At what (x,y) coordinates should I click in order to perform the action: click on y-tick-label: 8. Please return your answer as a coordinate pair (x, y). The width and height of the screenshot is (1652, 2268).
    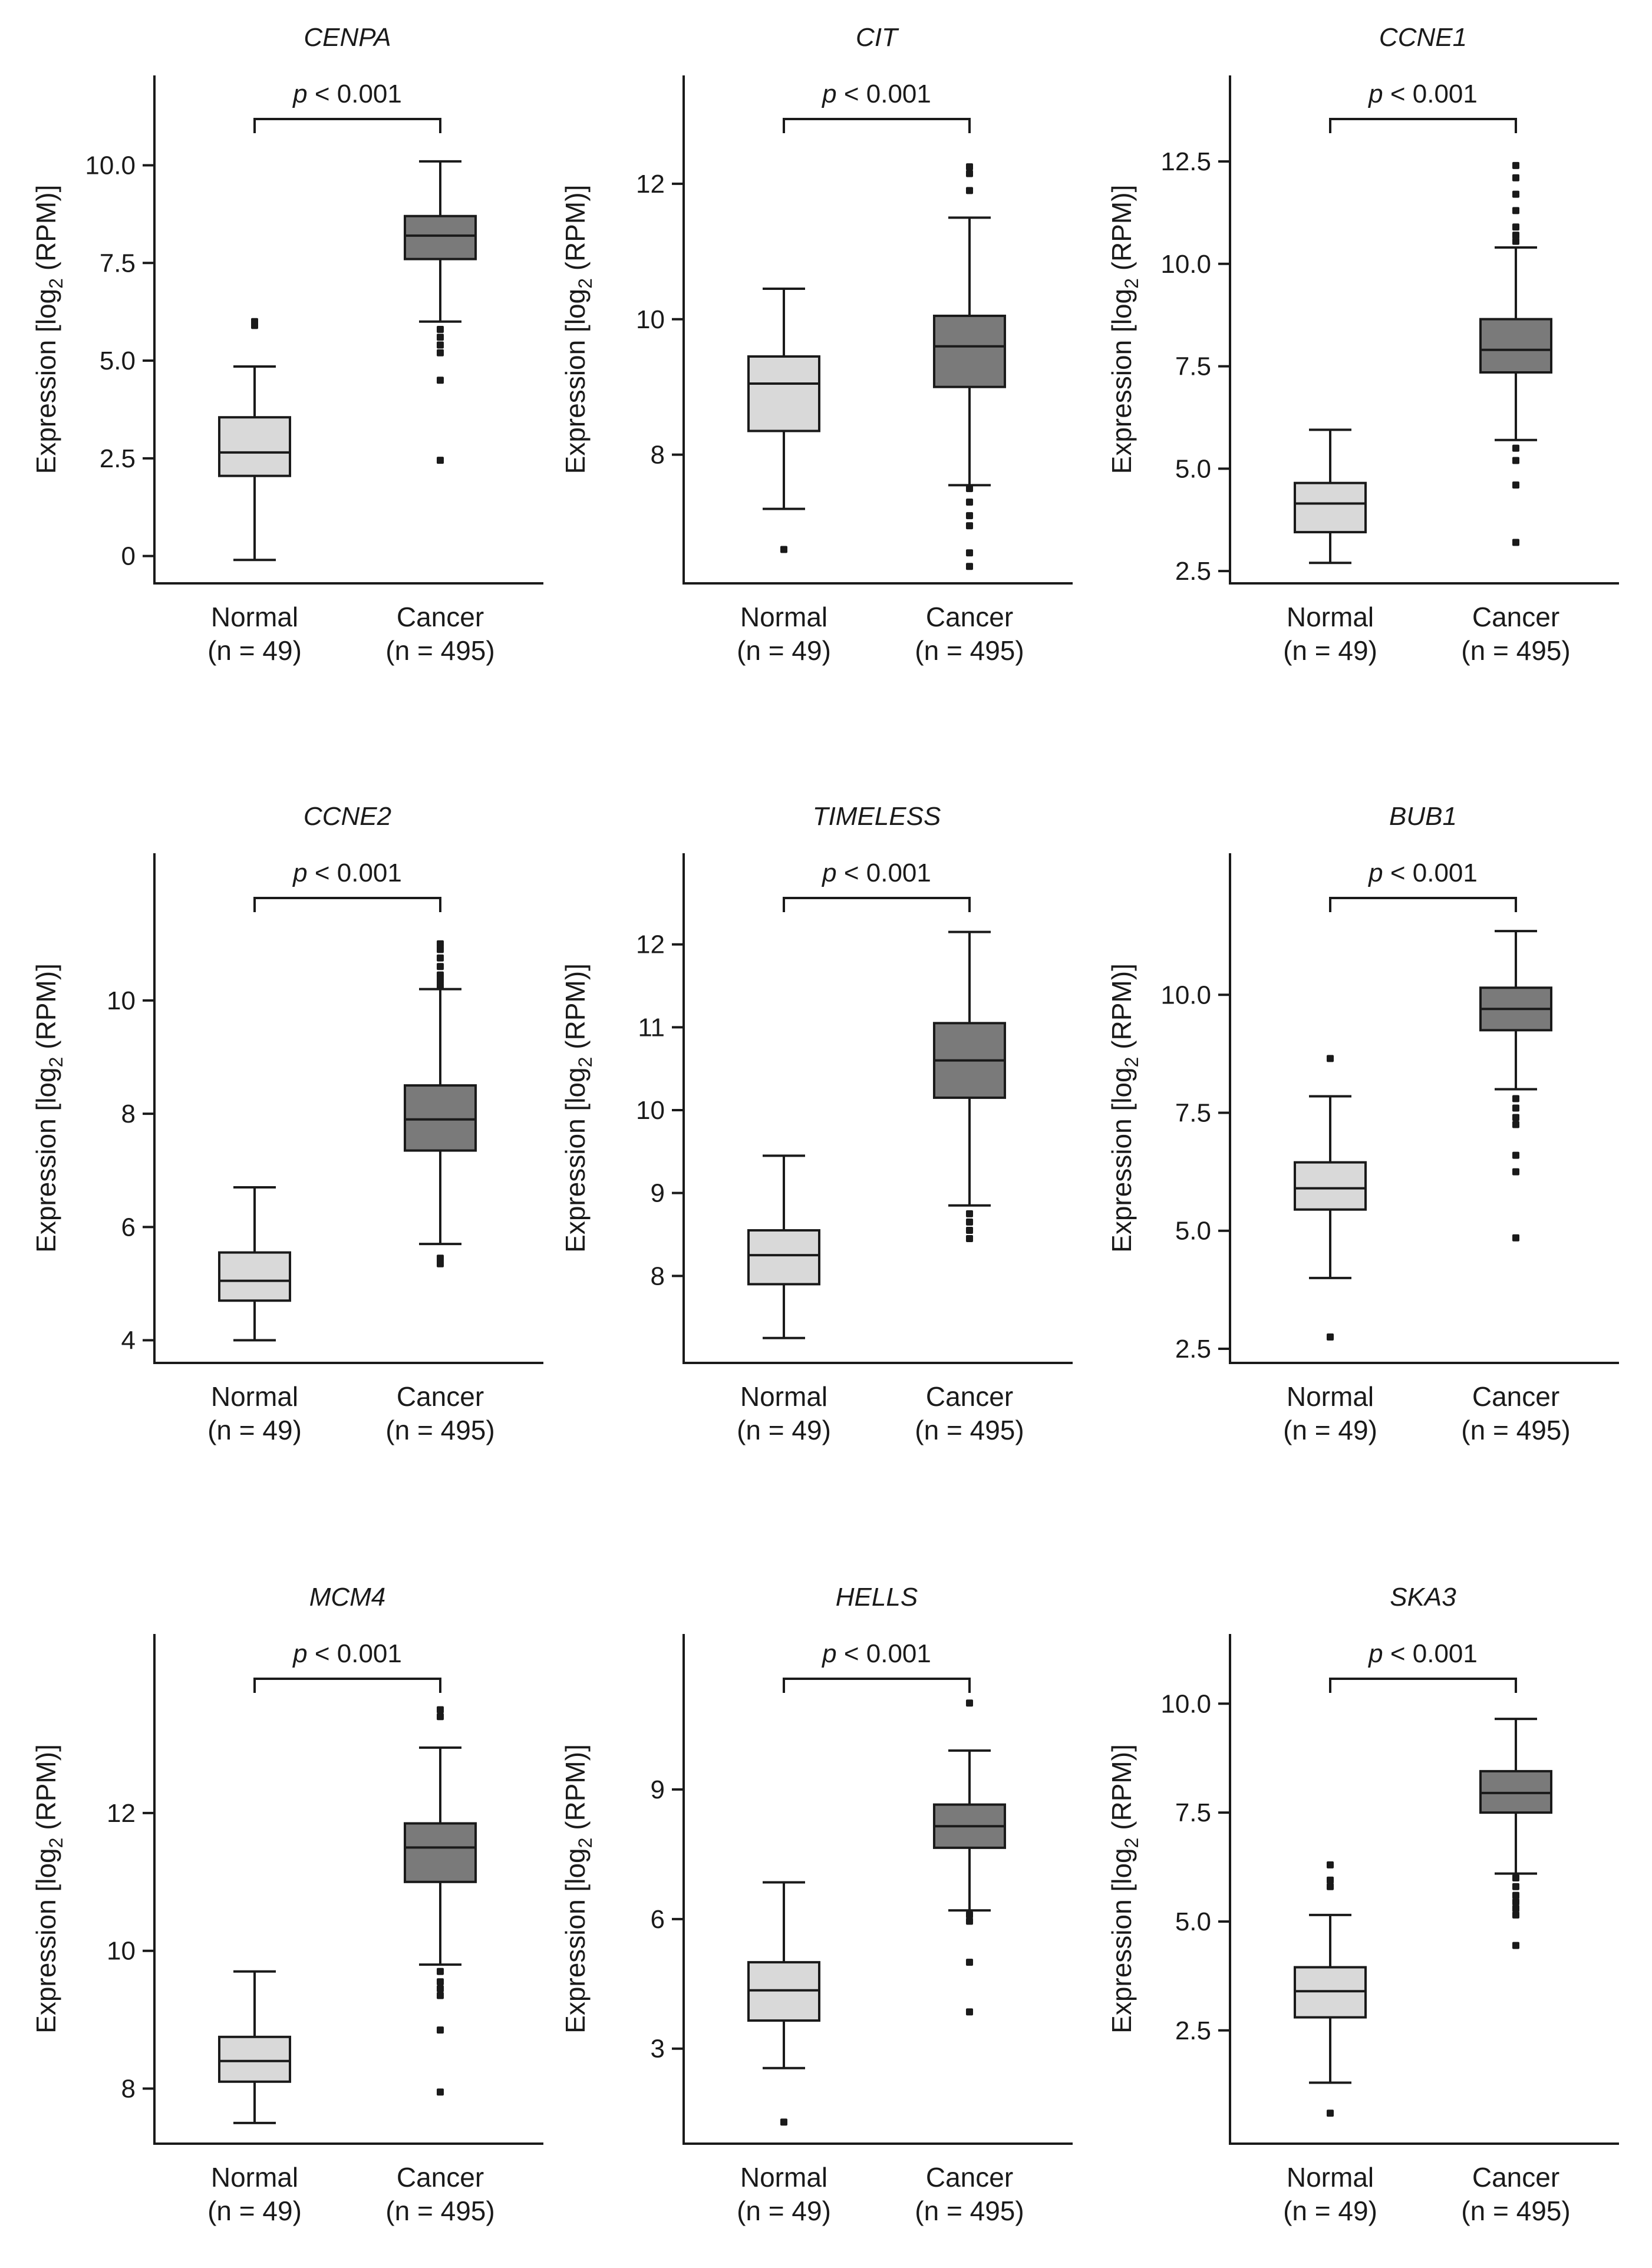
    Looking at the image, I should click on (128, 2088).